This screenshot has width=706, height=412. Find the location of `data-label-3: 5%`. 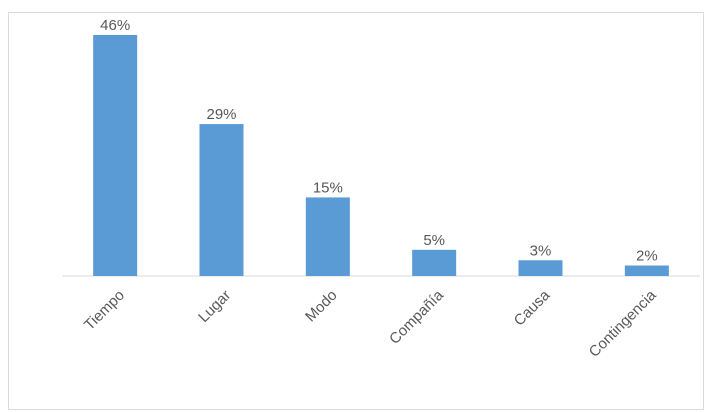

data-label-3: 5% is located at coordinates (434, 240).